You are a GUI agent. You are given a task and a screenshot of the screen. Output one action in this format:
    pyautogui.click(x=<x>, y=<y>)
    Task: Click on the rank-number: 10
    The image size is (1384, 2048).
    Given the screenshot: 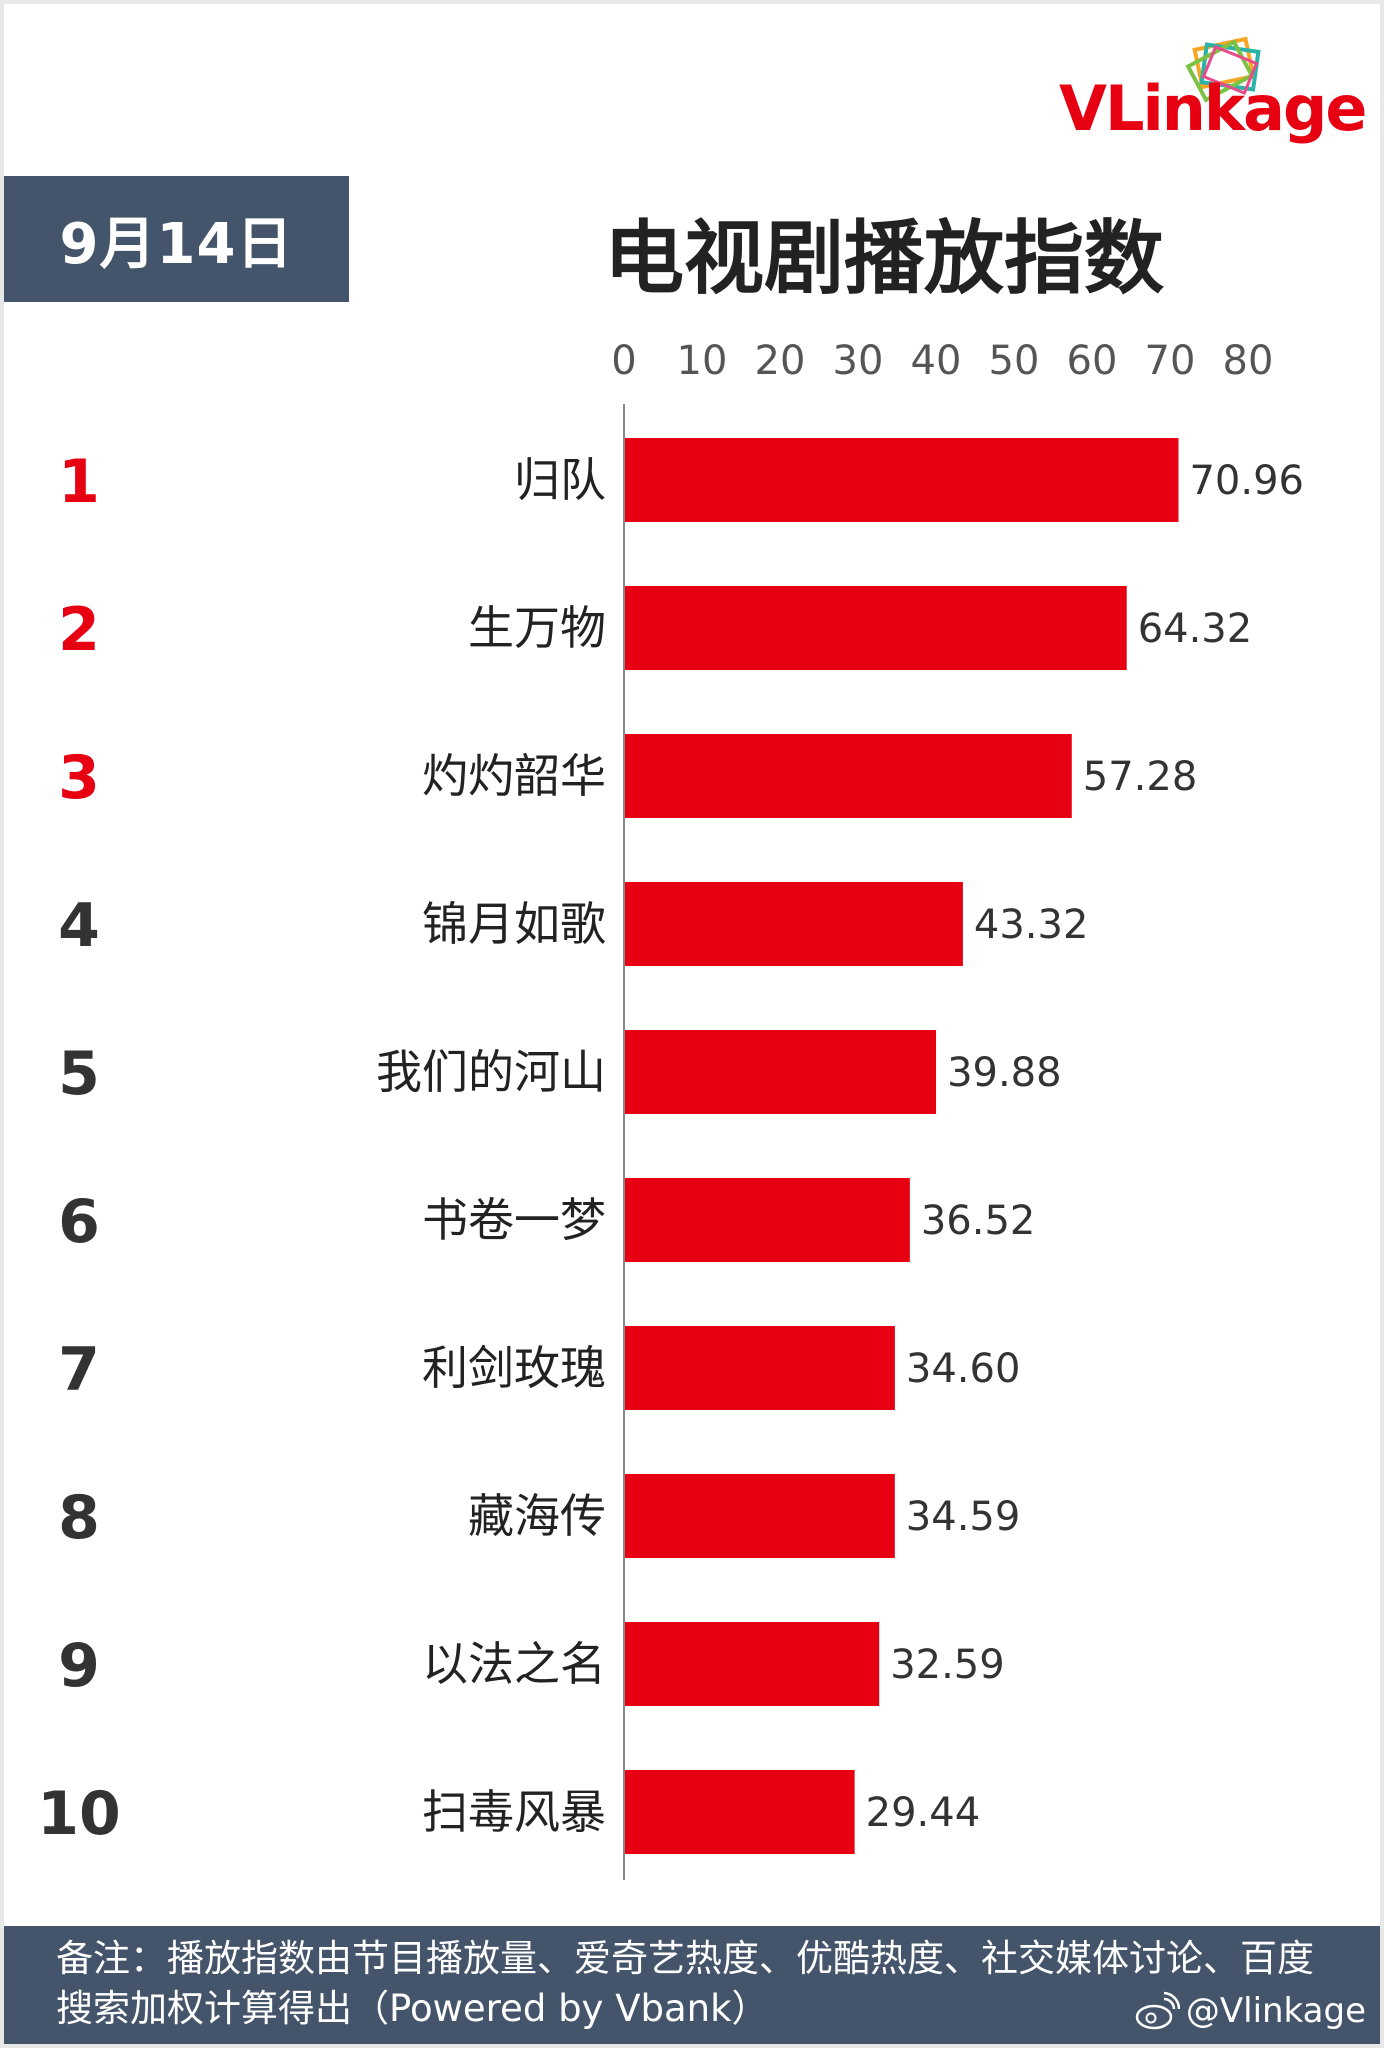 What is the action you would take?
    pyautogui.click(x=79, y=1814)
    